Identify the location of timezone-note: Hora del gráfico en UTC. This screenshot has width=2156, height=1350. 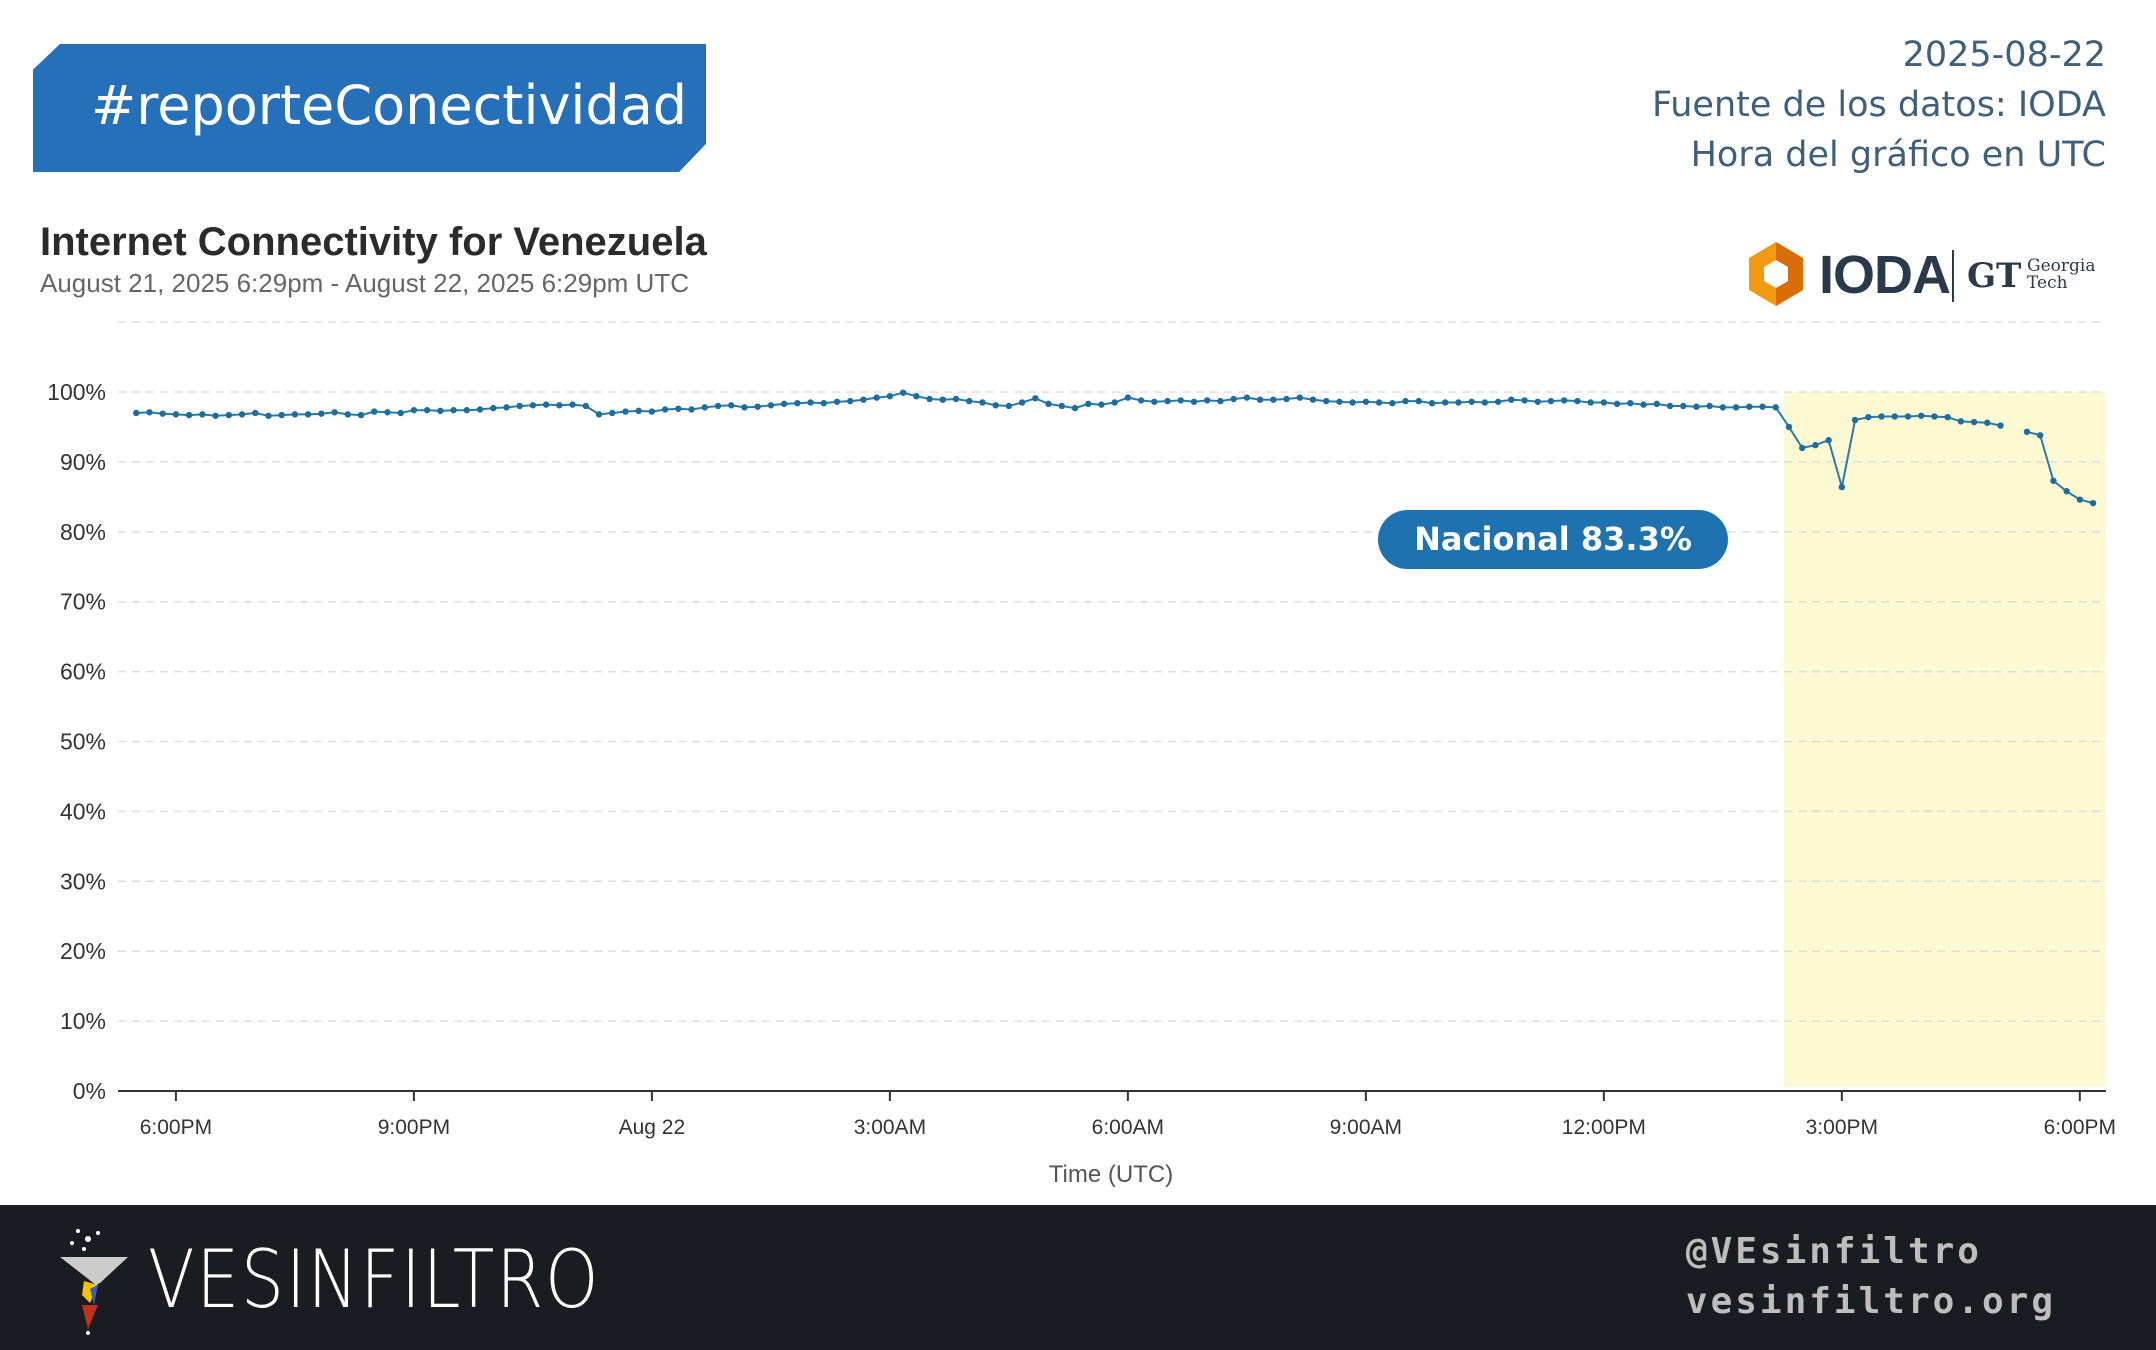
(1898, 155).